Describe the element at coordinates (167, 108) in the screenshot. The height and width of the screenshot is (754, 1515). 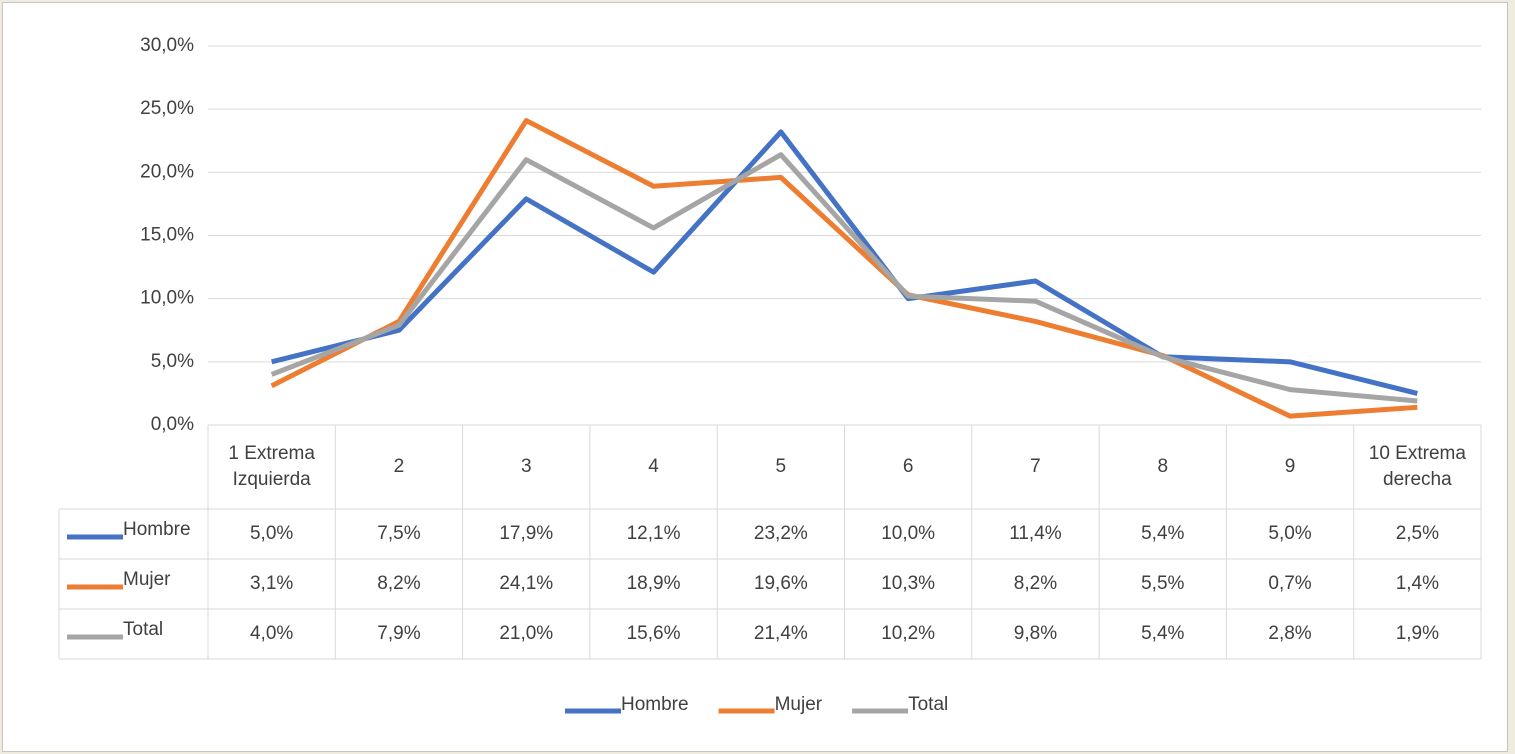
I see `y-tick-label: 25,0%` at that location.